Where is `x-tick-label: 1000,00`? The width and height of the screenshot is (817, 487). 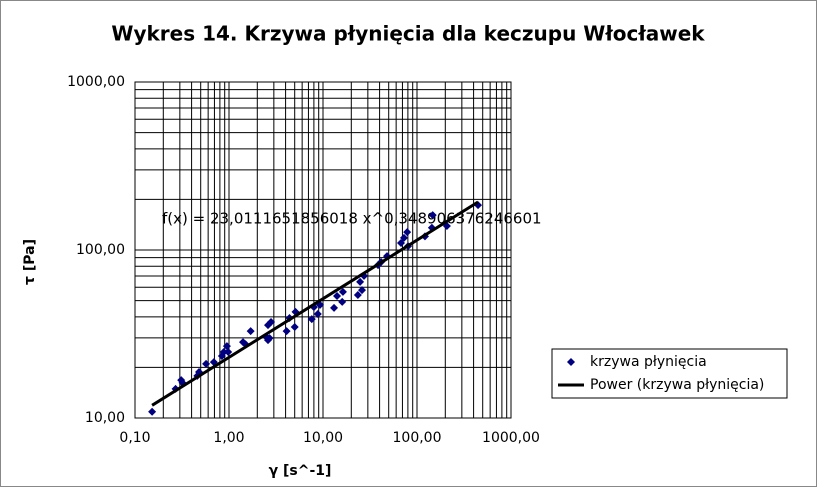 x-tick-label: 1000,00 is located at coordinates (511, 438).